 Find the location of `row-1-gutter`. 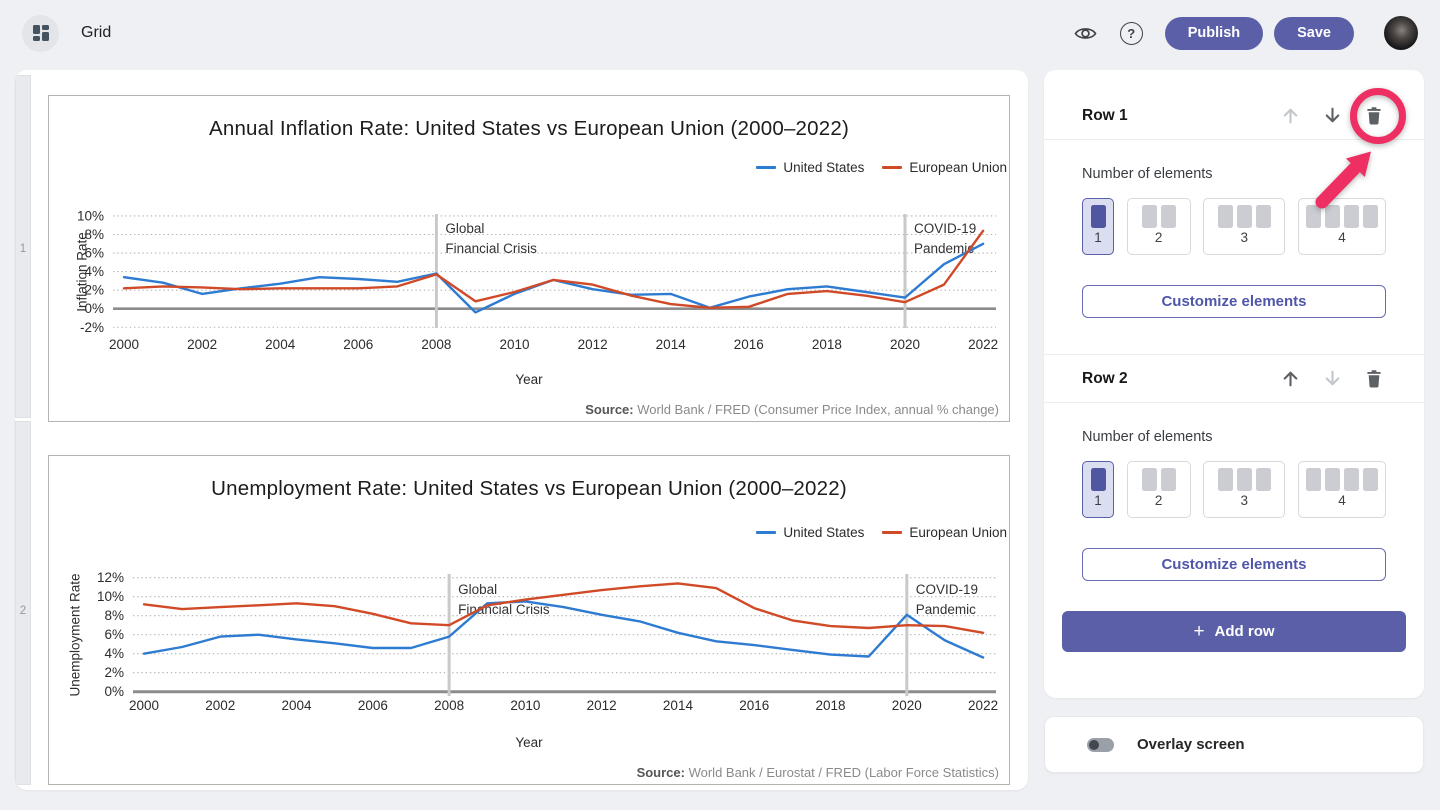

row-1-gutter is located at coordinates (23, 246).